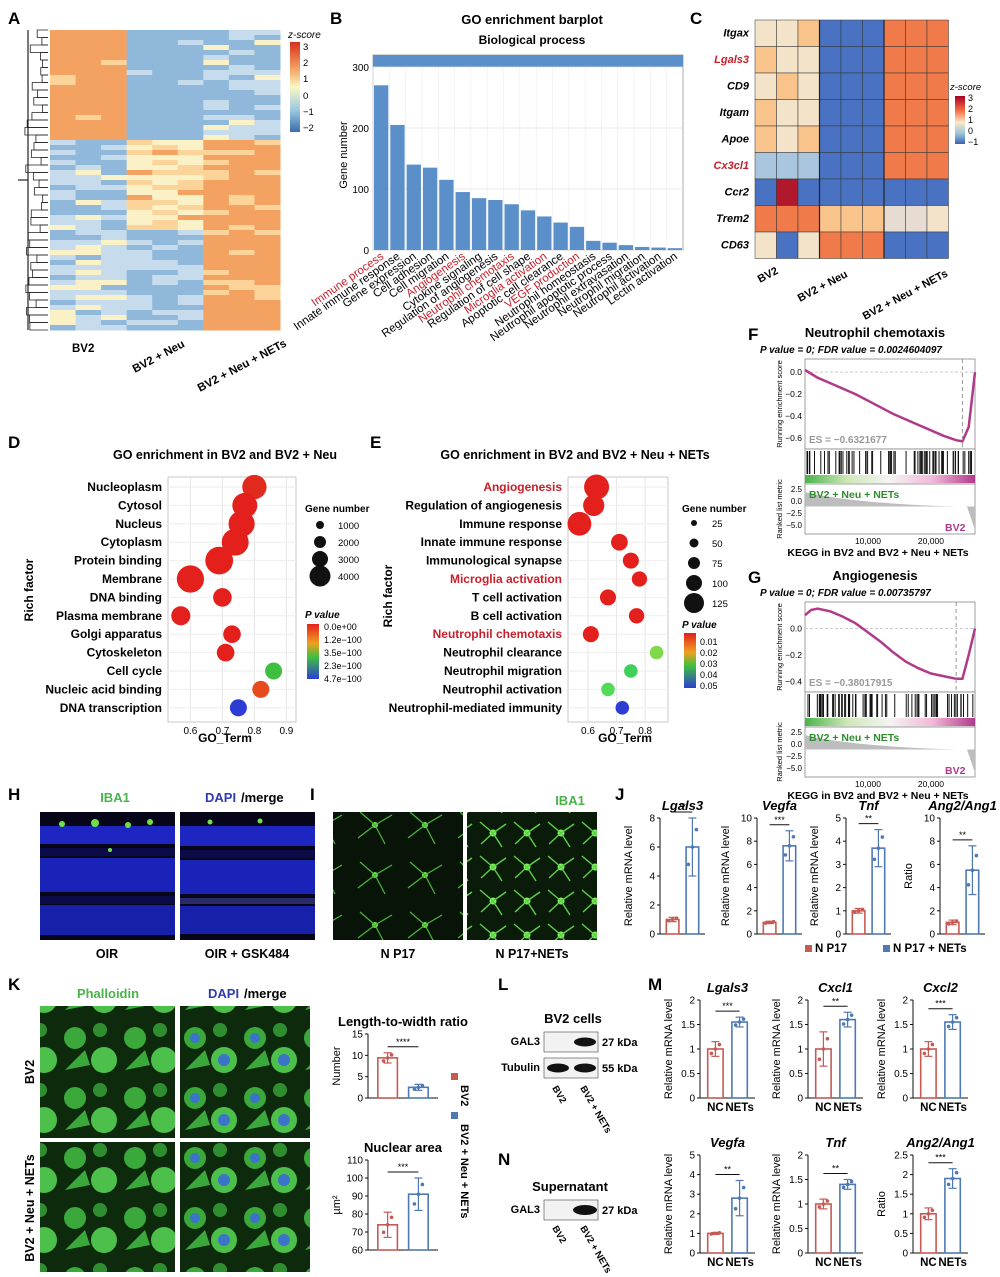 The width and height of the screenshot is (1000, 1277). Describe the element at coordinates (620, 1211) in the screenshot. I see `kda-label: 27 kDa` at that location.